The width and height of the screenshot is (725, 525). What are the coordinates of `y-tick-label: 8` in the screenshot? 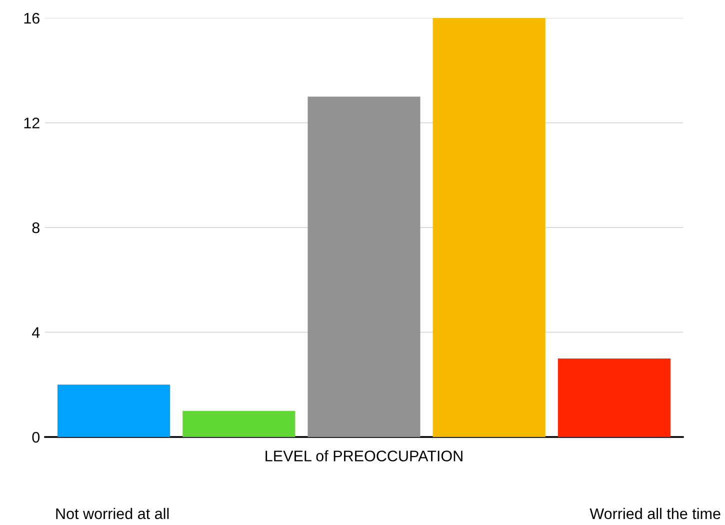 It's located at (36, 228).